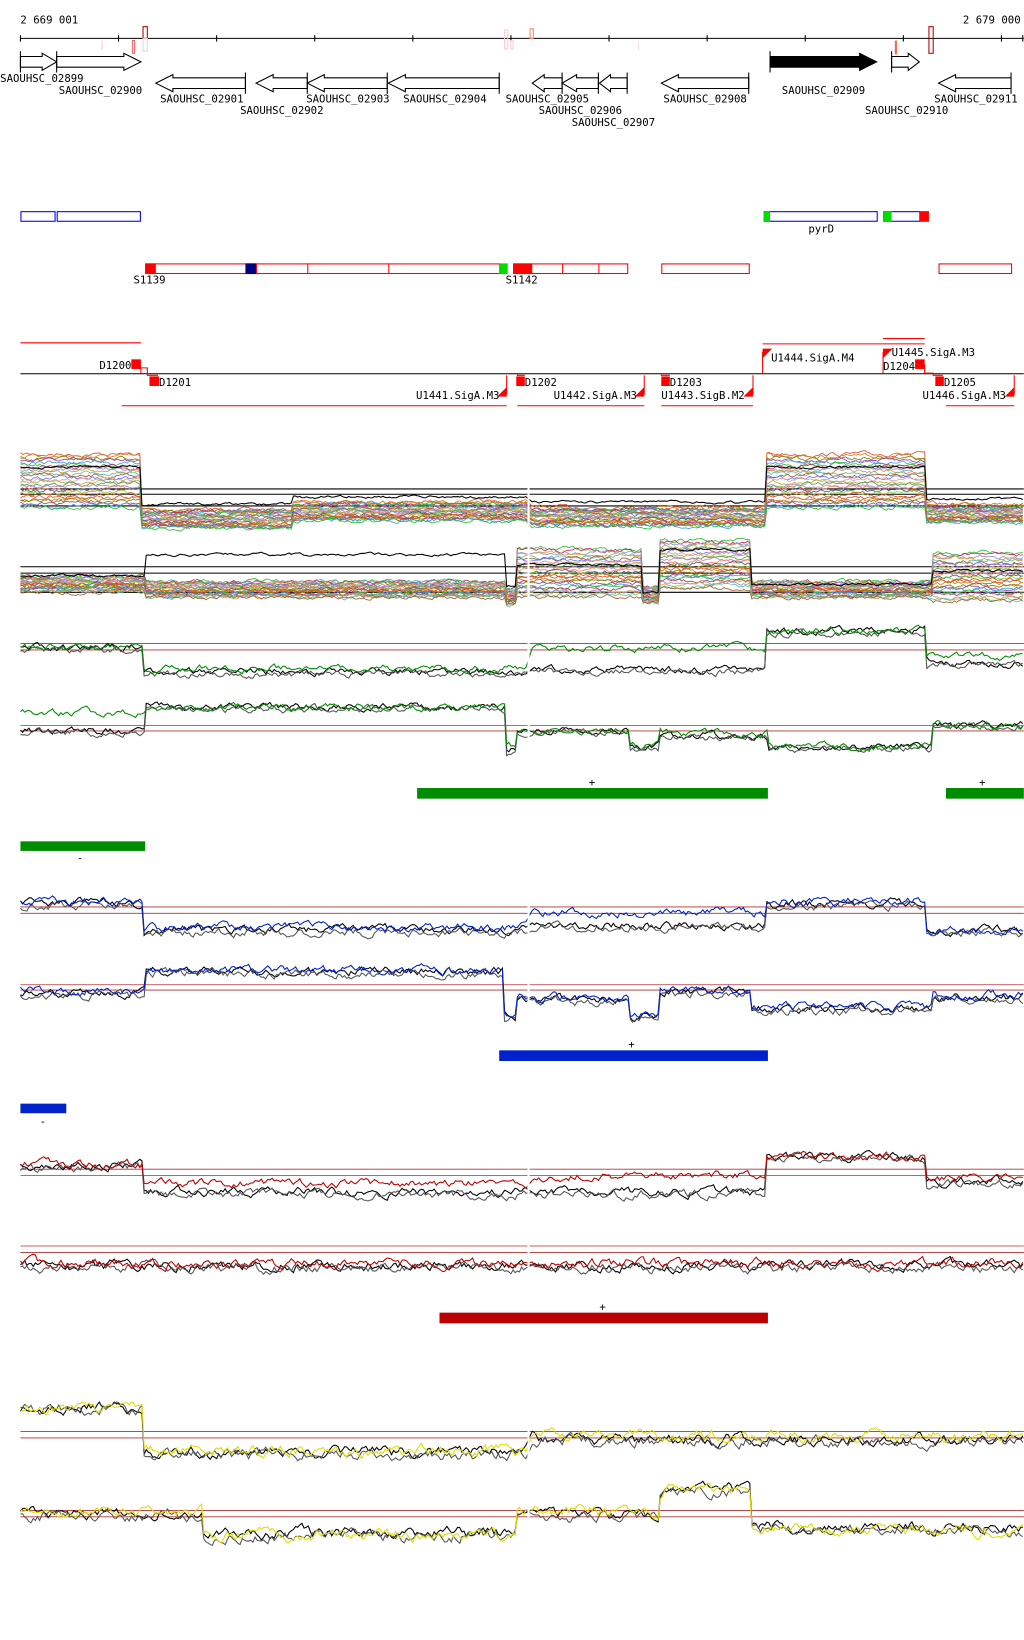 Image resolution: width=1024 pixels, height=1640 pixels. Describe the element at coordinates (115, 365) in the screenshot. I see `segment-label-d1200: D1200` at that location.